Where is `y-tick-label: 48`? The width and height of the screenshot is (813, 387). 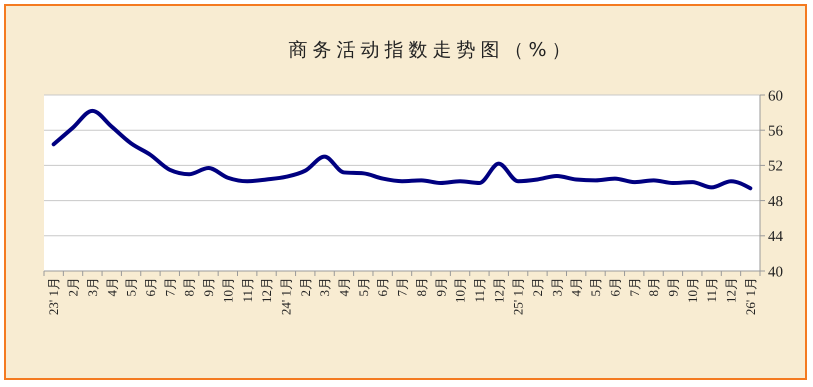
y-tick-label: 48 is located at coordinates (775, 202).